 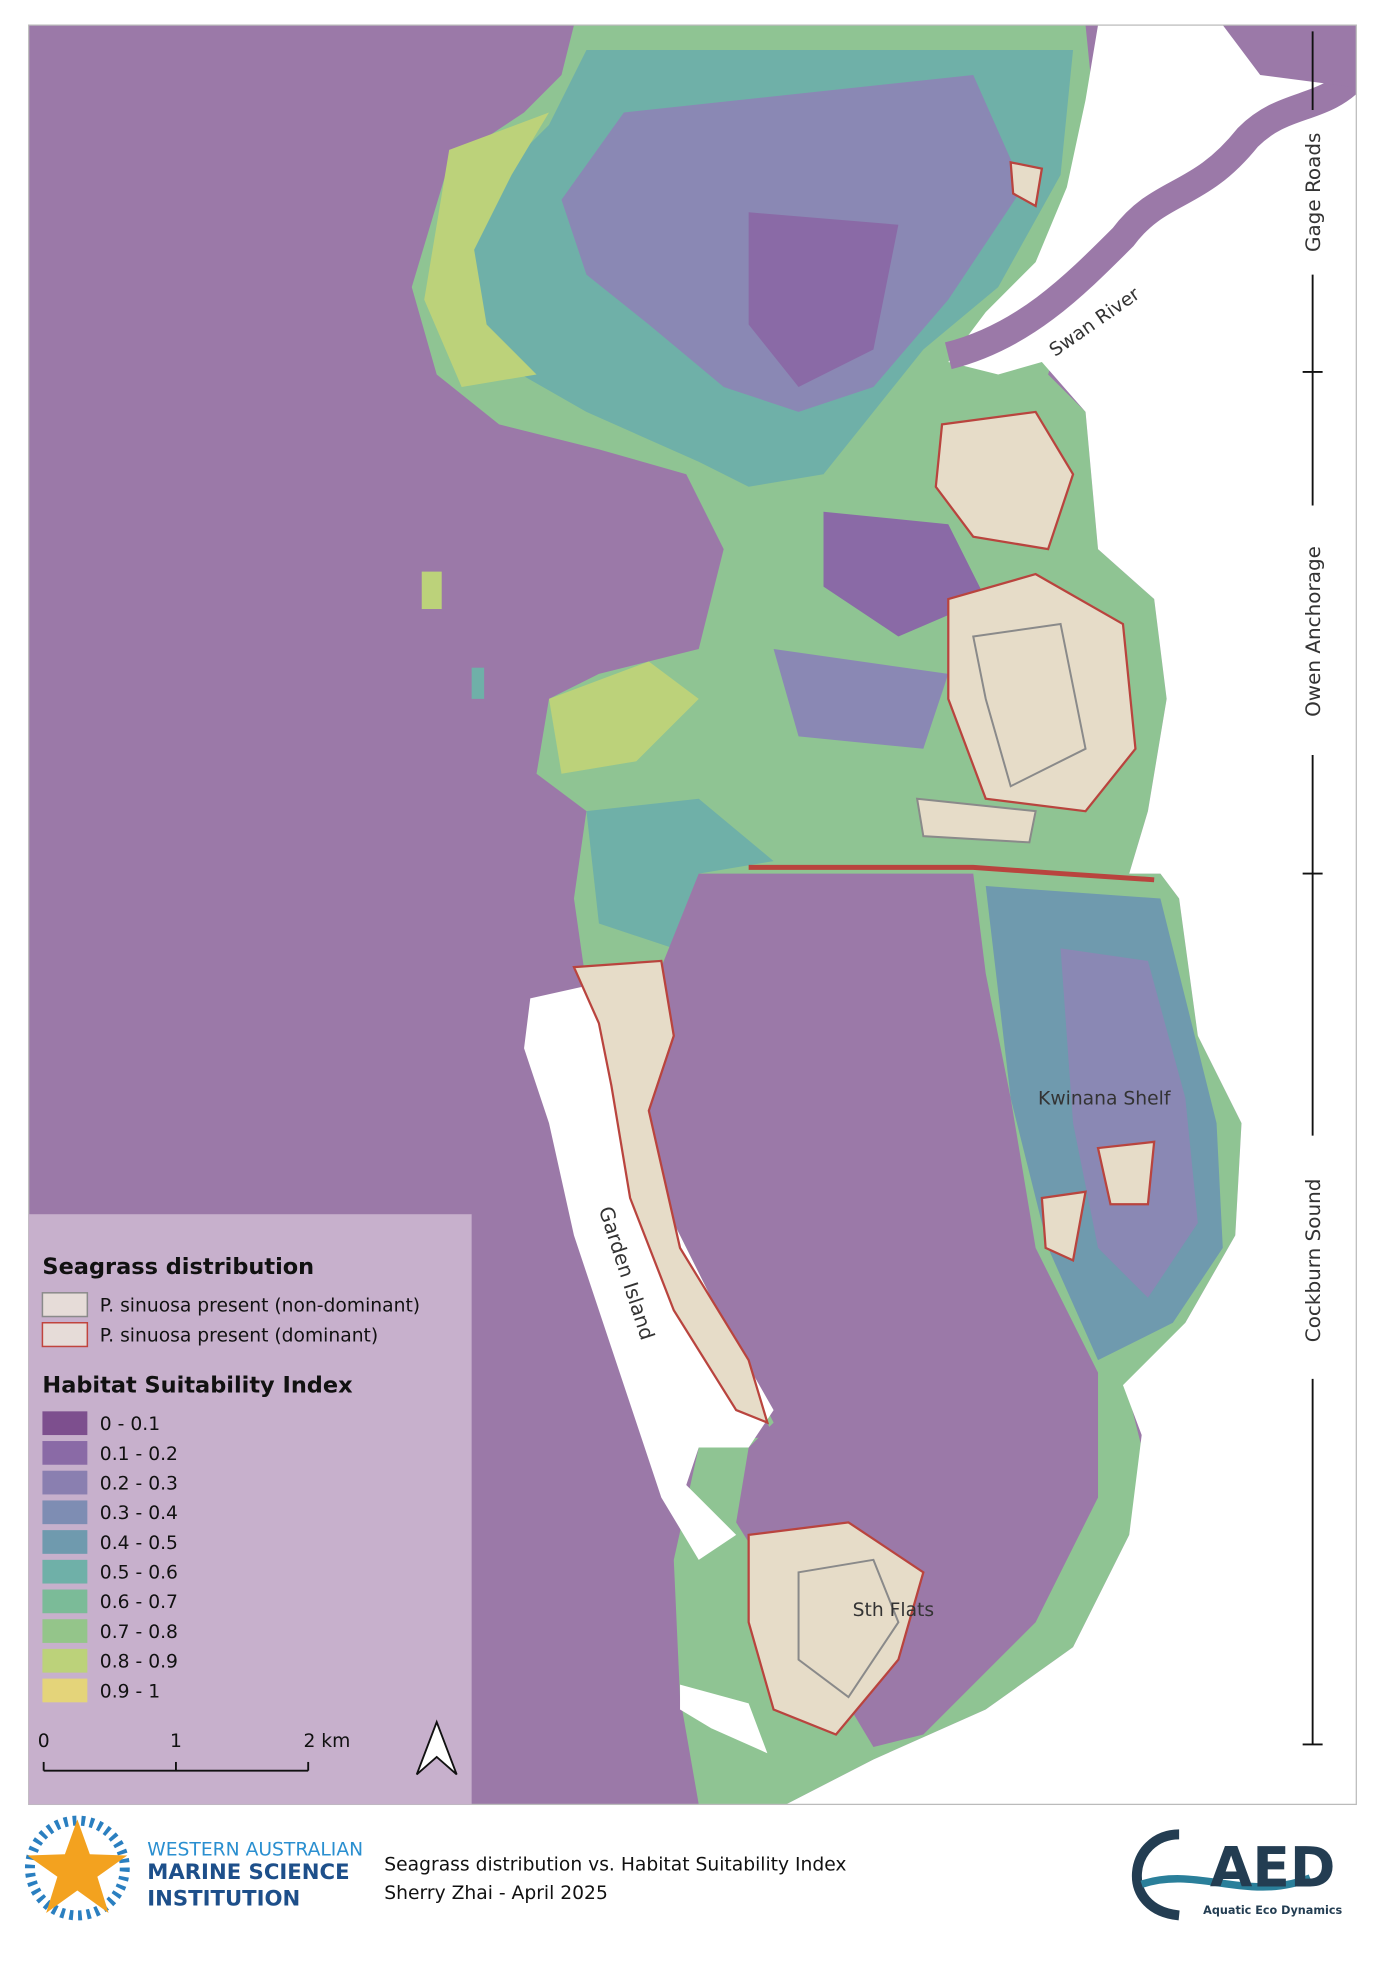 I want to click on legend-label: 0.5 - 0.6, so click(x=139, y=1573).